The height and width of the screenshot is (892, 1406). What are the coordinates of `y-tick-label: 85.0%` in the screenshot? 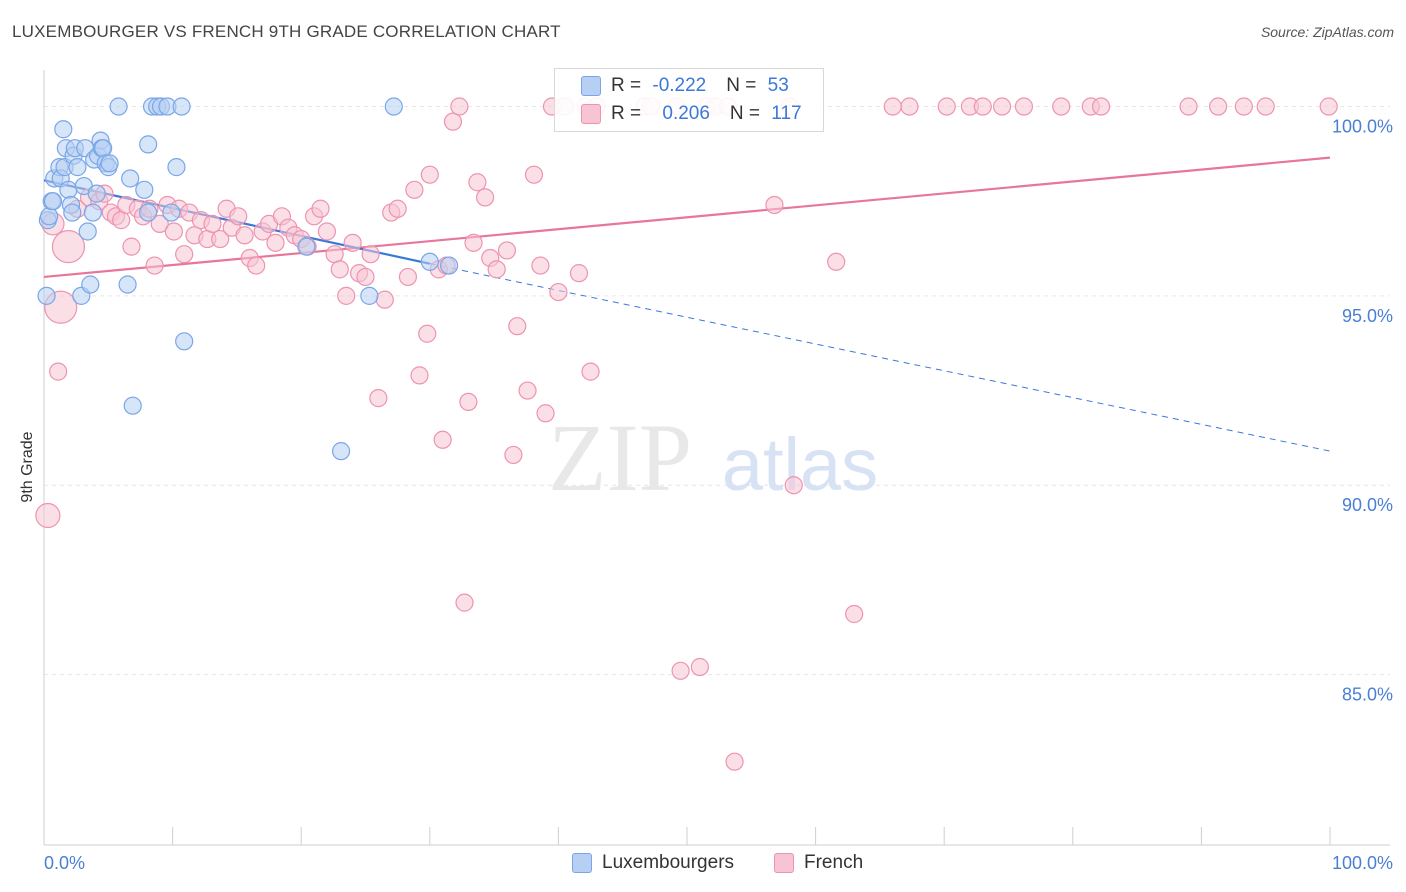 It's located at (1367, 695).